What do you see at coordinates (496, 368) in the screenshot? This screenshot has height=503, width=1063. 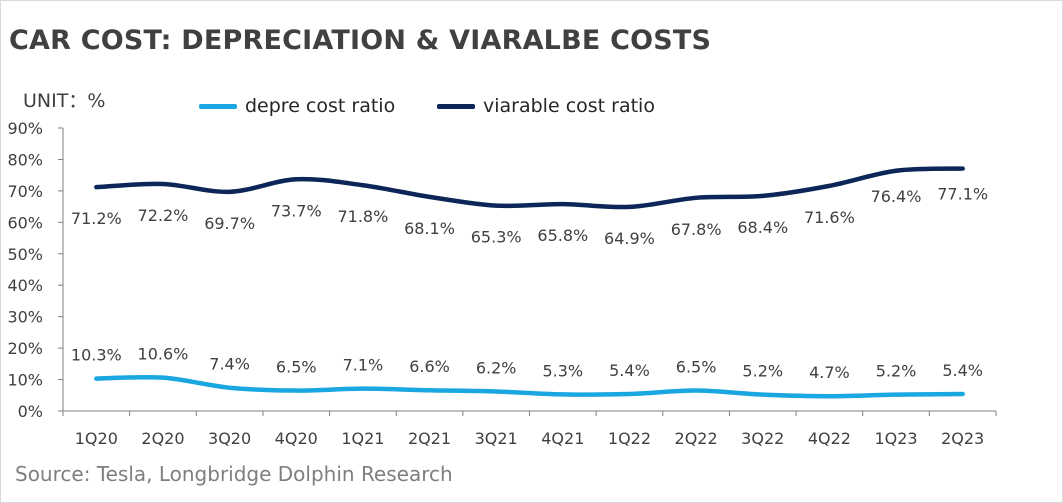 I see `data-label-depre-cost-ratio: 6.2%` at bounding box center [496, 368].